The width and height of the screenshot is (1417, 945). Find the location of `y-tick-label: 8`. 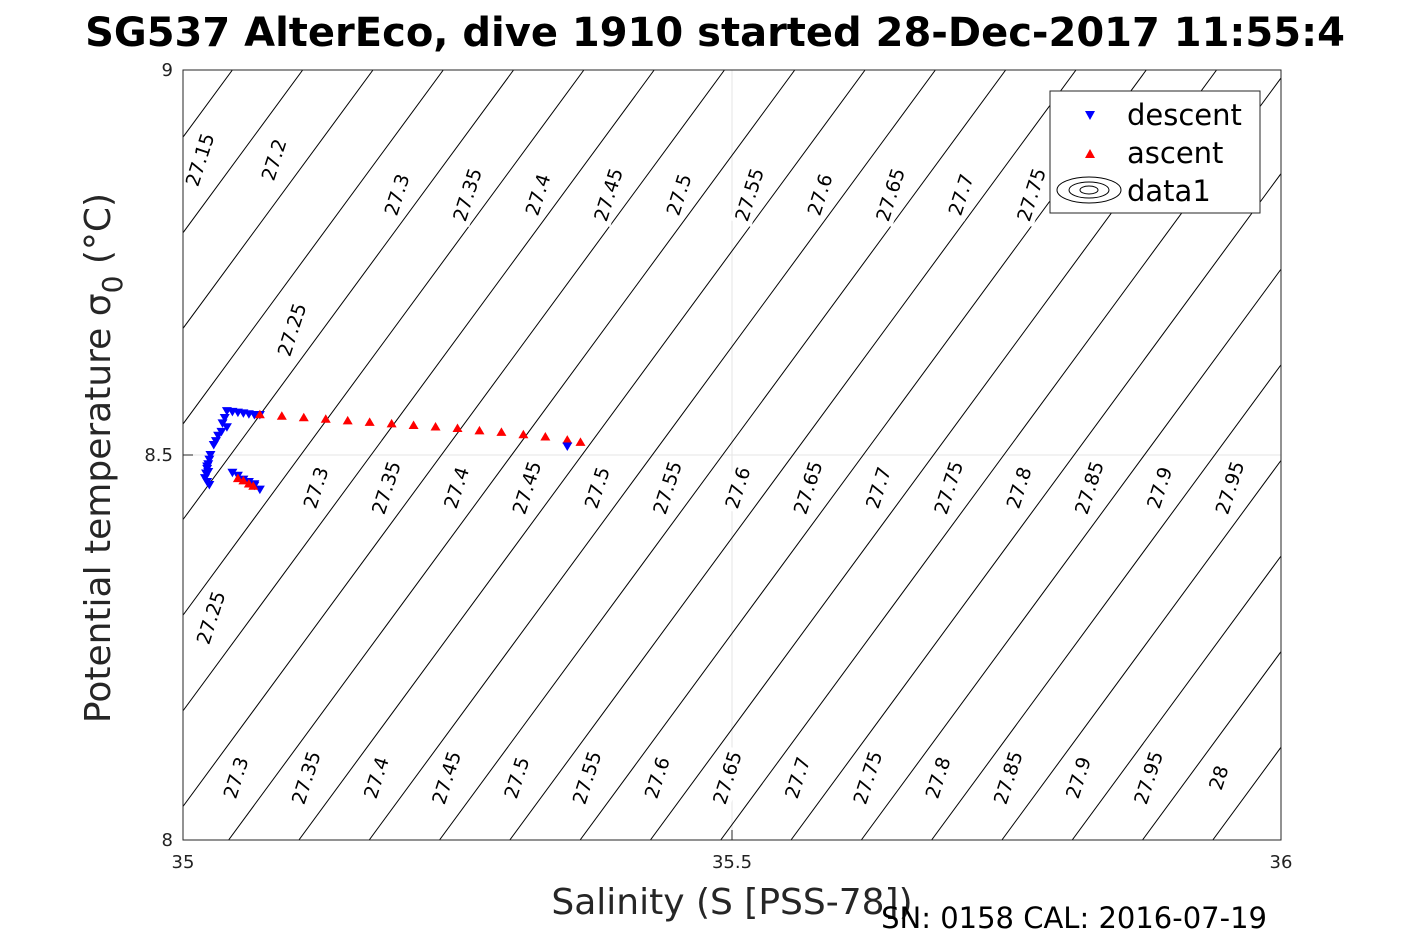

y-tick-label: 8 is located at coordinates (167, 840).